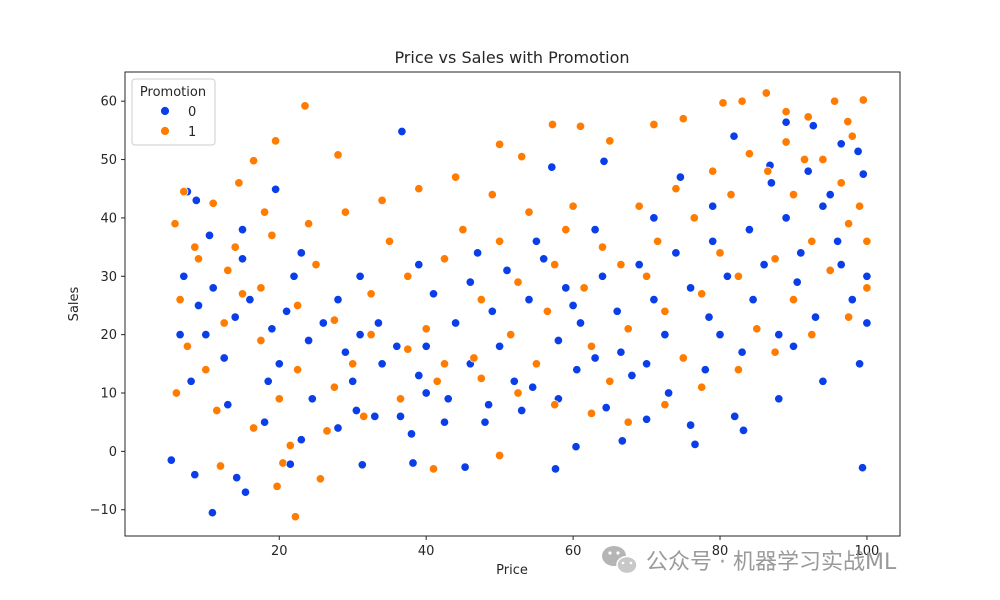 This screenshot has width=1000, height=600. I want to click on y-axis-label: Sales, so click(74, 303).